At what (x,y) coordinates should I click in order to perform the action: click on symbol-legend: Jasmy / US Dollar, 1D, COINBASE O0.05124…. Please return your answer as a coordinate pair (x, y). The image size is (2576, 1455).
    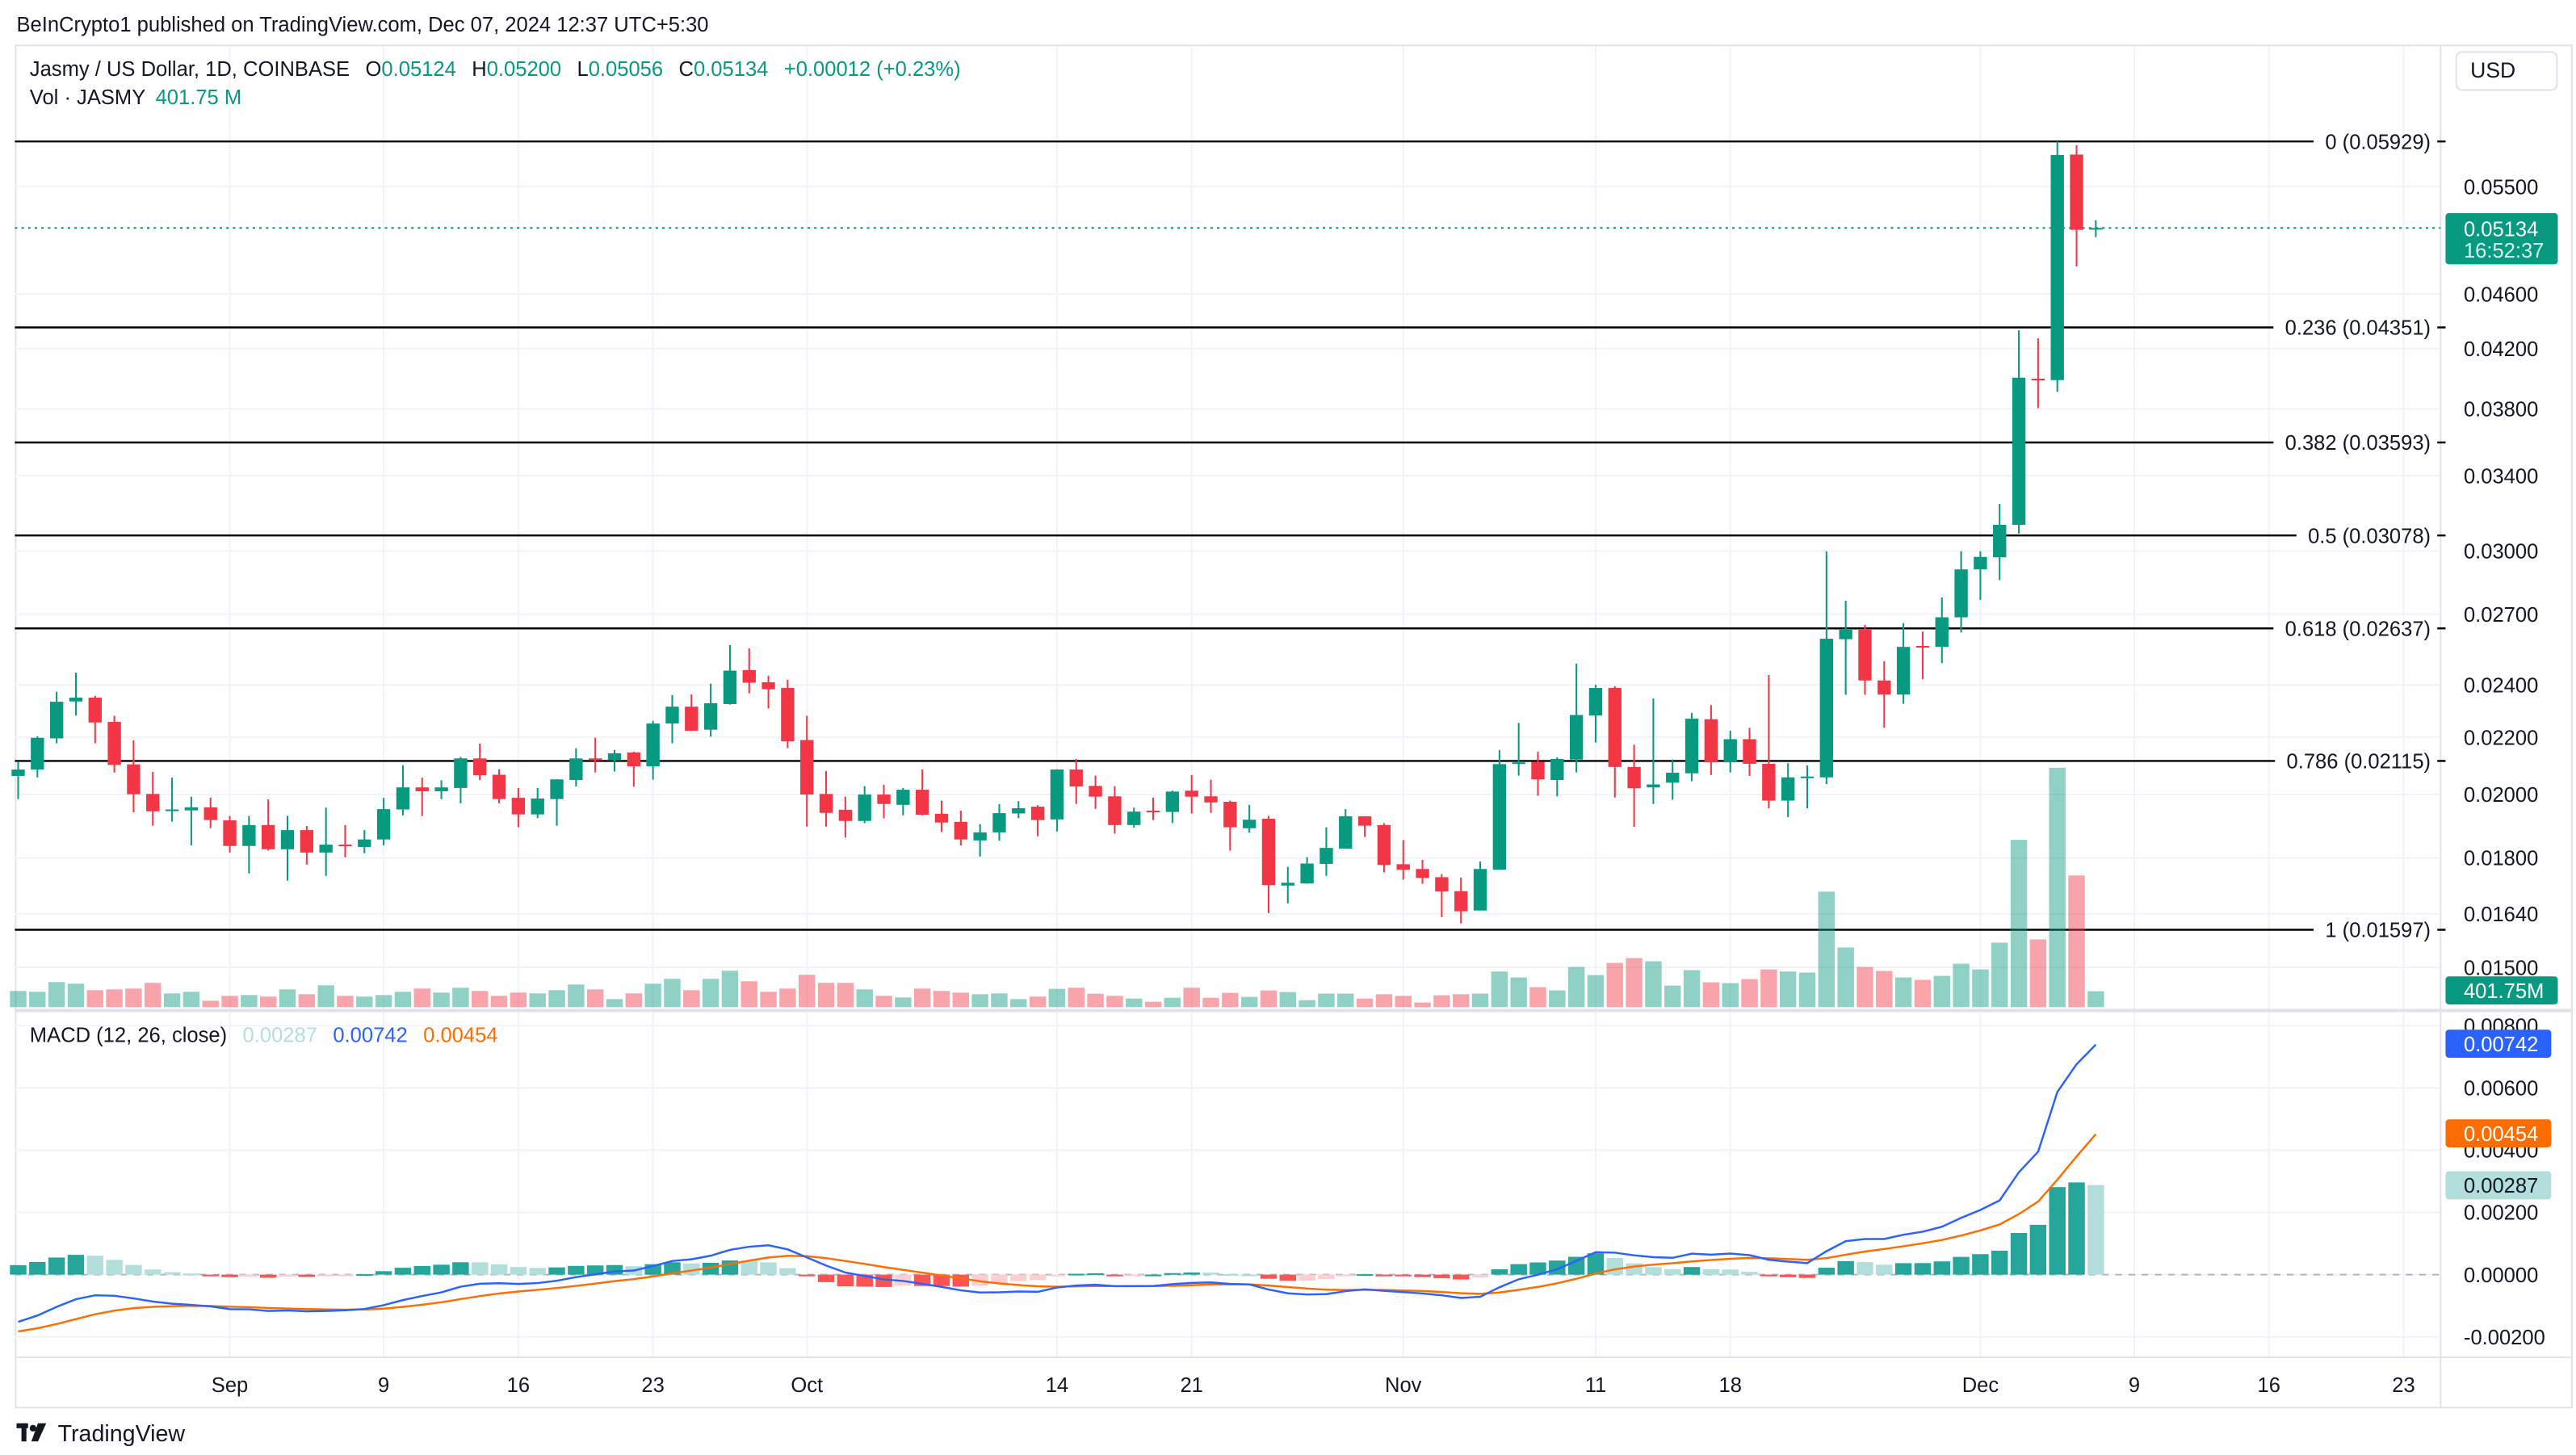
    Looking at the image, I should click on (496, 70).